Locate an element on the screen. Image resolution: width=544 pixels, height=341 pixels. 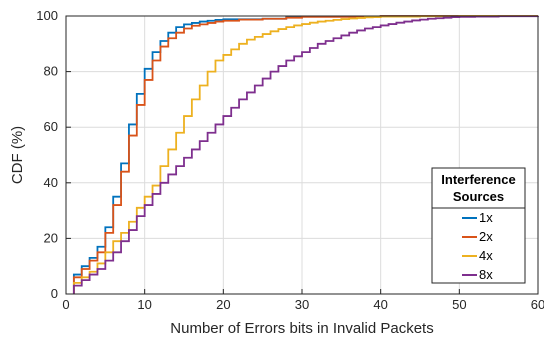
y-tick-label: 100 is located at coordinates (47, 15).